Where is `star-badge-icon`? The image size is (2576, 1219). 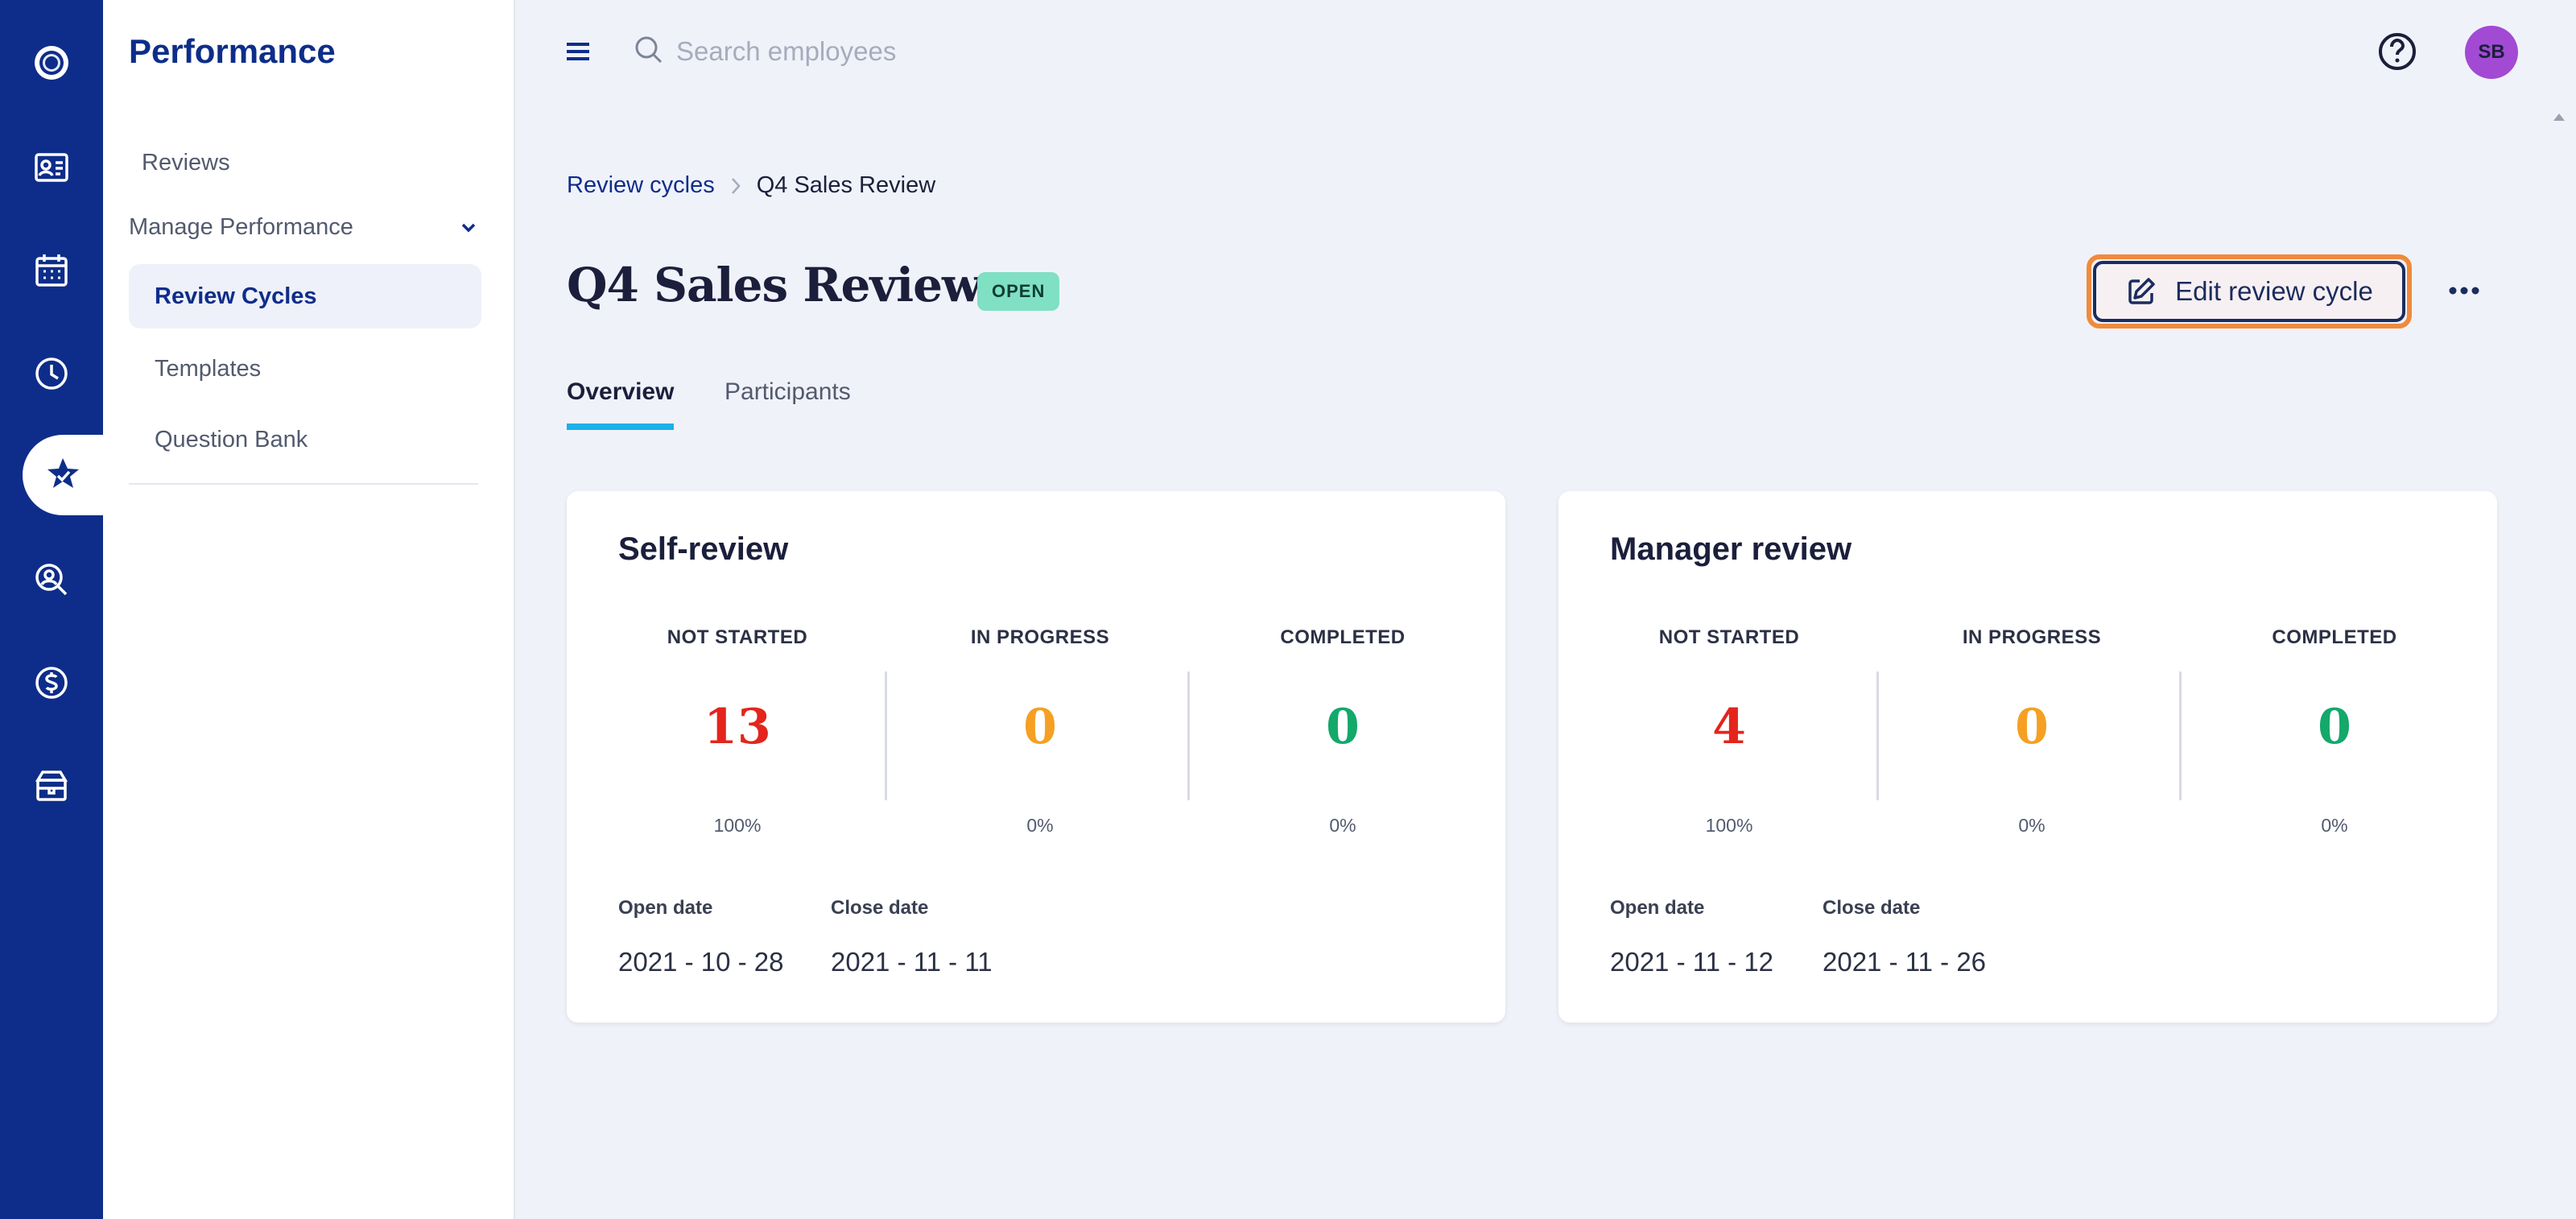 star-badge-icon is located at coordinates (63, 475).